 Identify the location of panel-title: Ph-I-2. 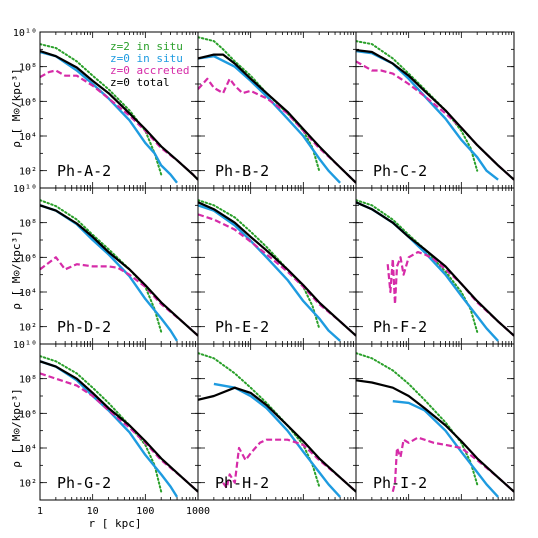
(400, 483).